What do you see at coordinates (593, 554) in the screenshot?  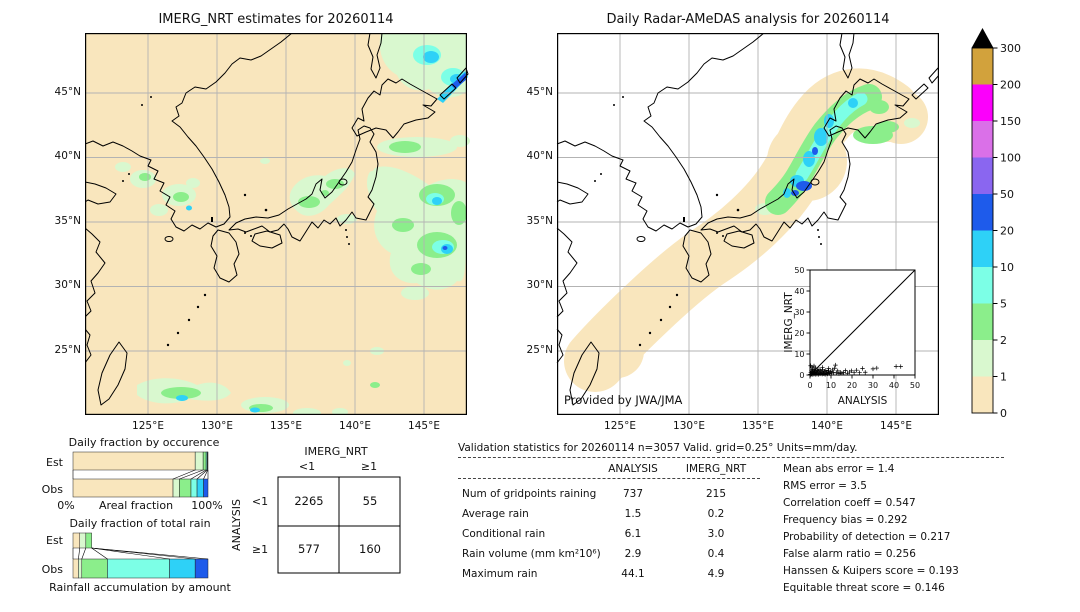 I see `validation-row: Rain volume (mm km²10⁶) 2.9 0.4` at bounding box center [593, 554].